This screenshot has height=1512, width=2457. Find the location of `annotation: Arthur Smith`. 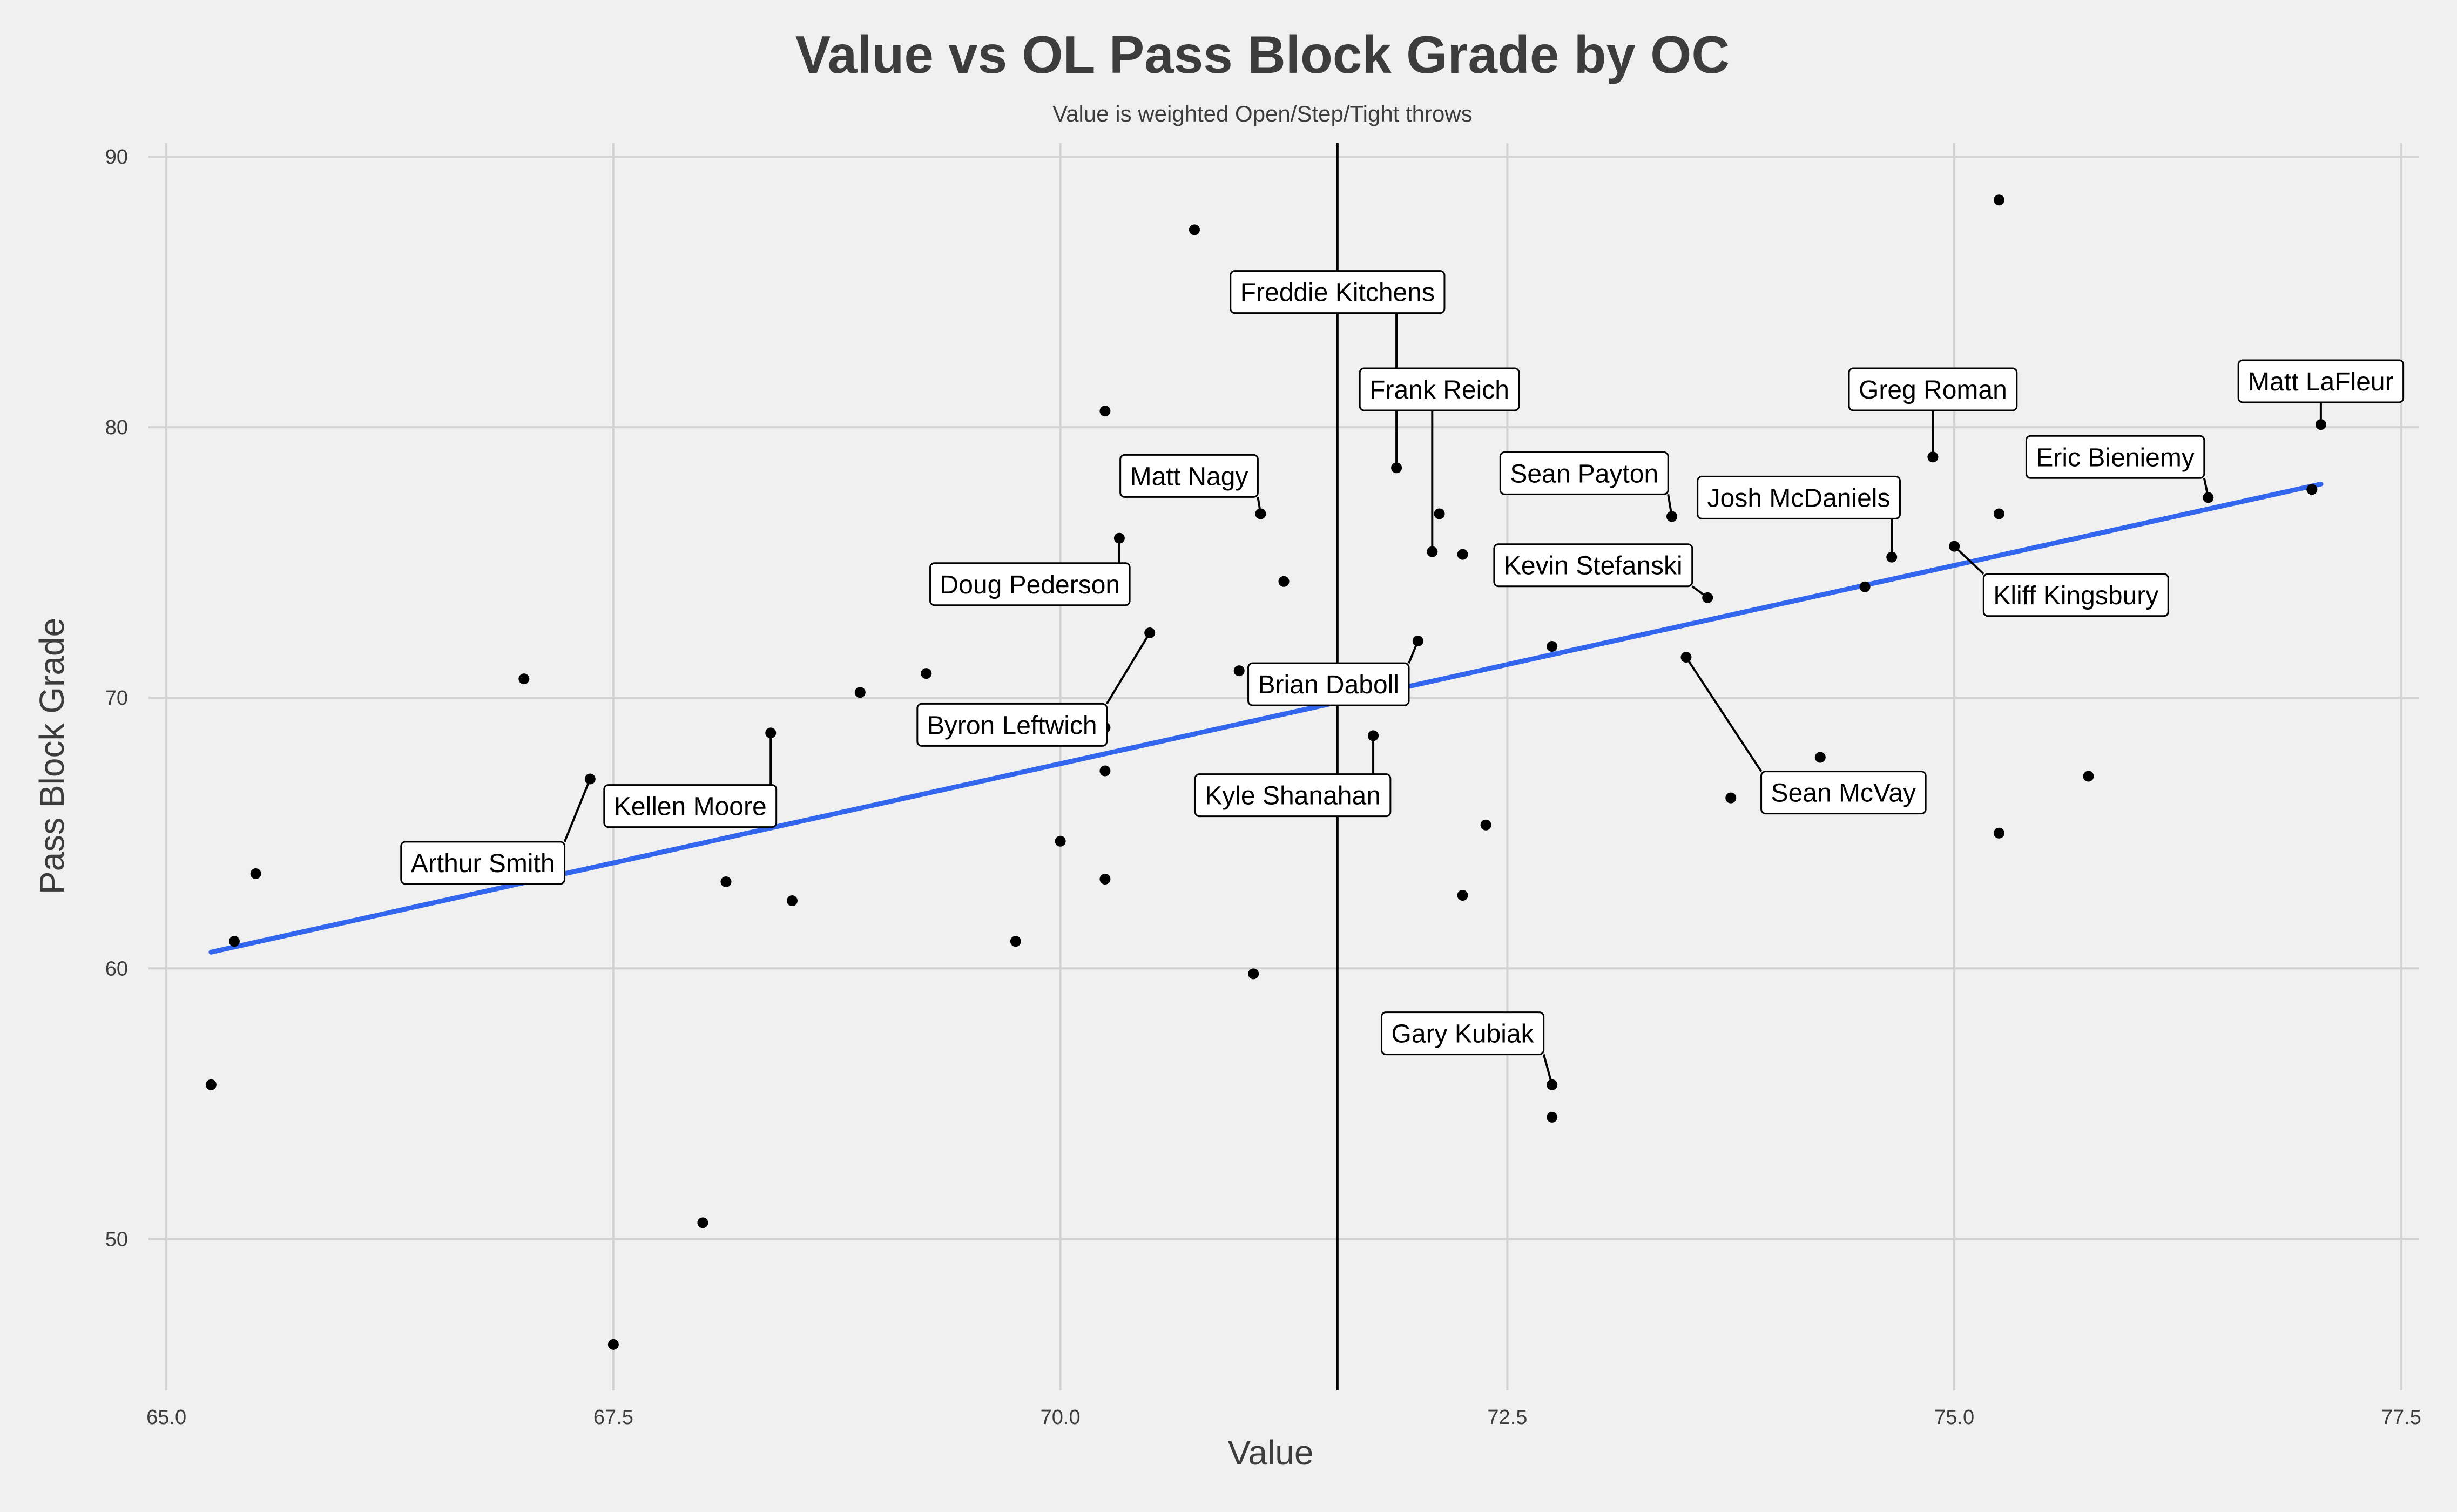

annotation: Arthur Smith is located at coordinates (496, 831).